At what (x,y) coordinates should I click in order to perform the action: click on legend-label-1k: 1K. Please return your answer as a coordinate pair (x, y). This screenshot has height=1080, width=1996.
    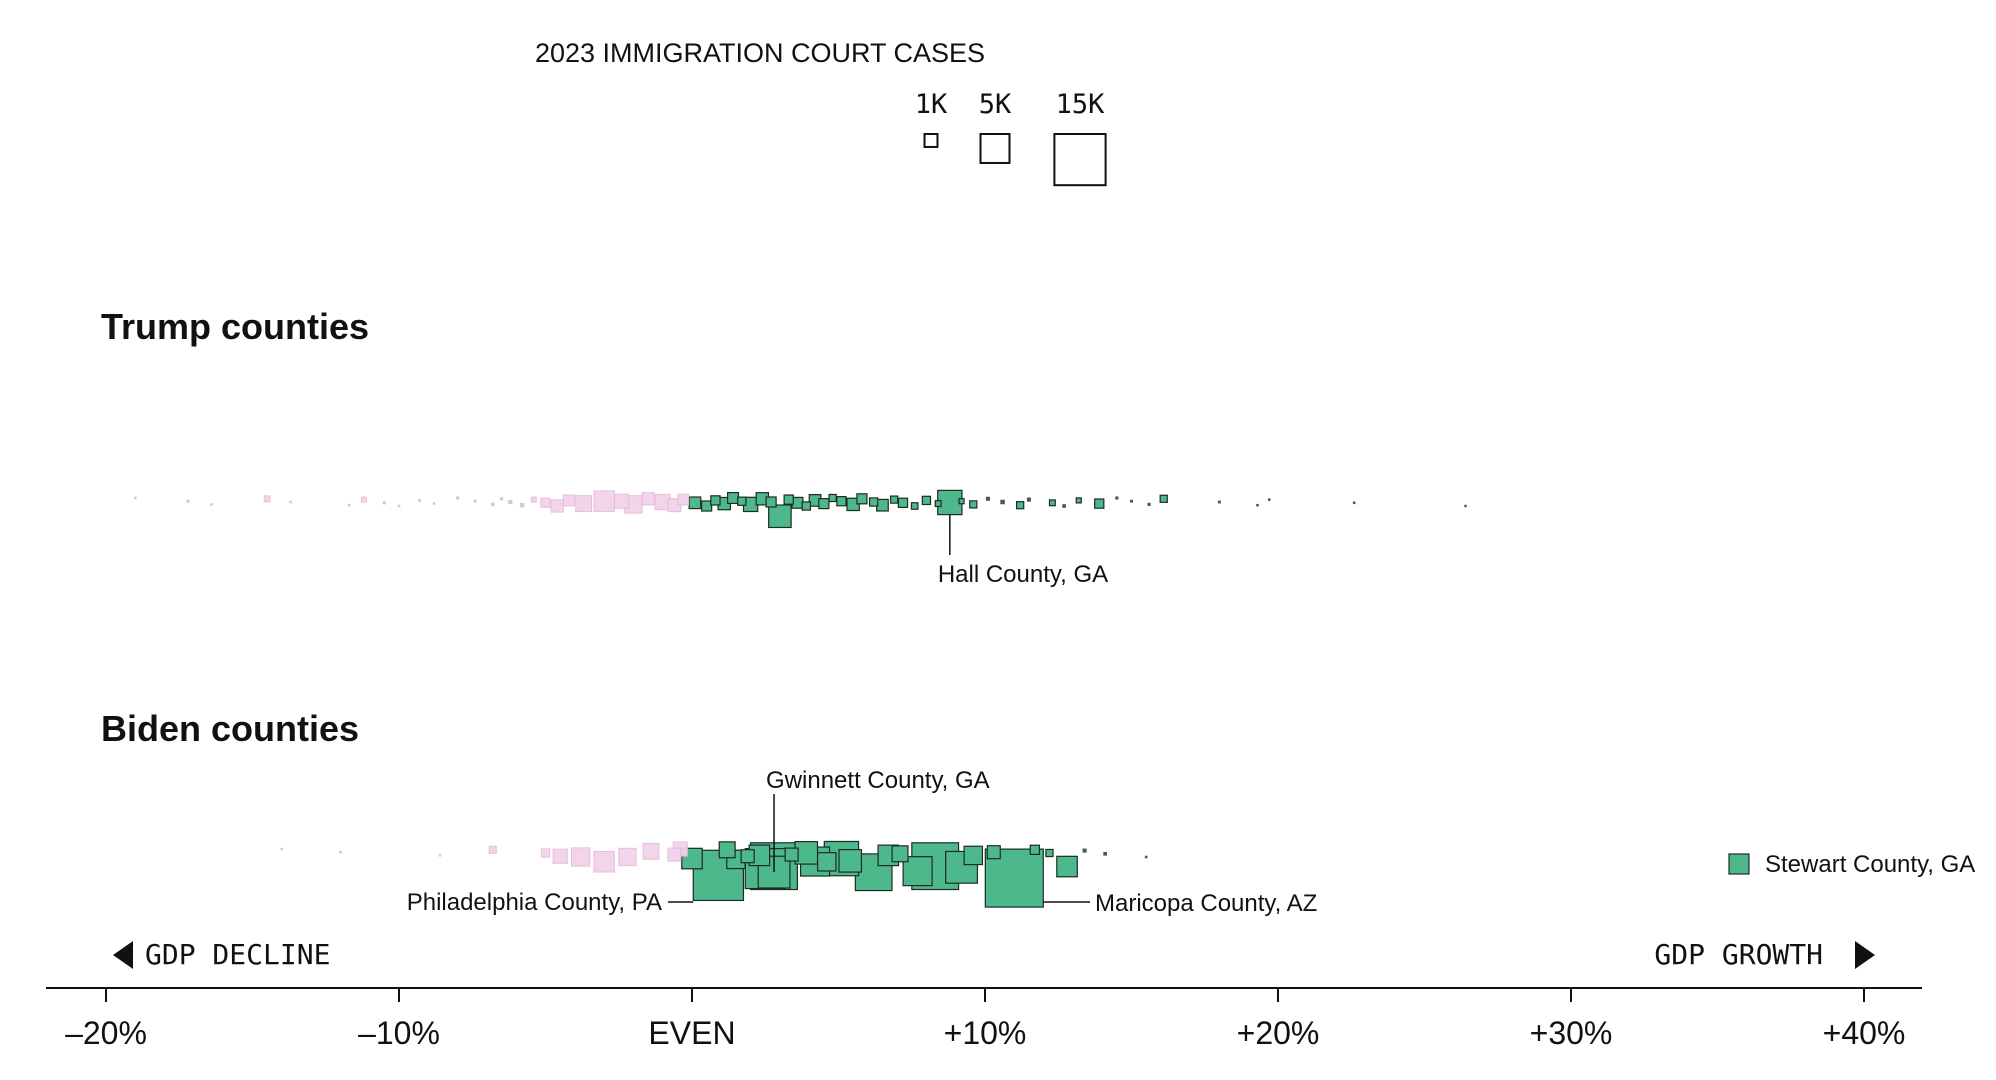
    Looking at the image, I should click on (931, 104).